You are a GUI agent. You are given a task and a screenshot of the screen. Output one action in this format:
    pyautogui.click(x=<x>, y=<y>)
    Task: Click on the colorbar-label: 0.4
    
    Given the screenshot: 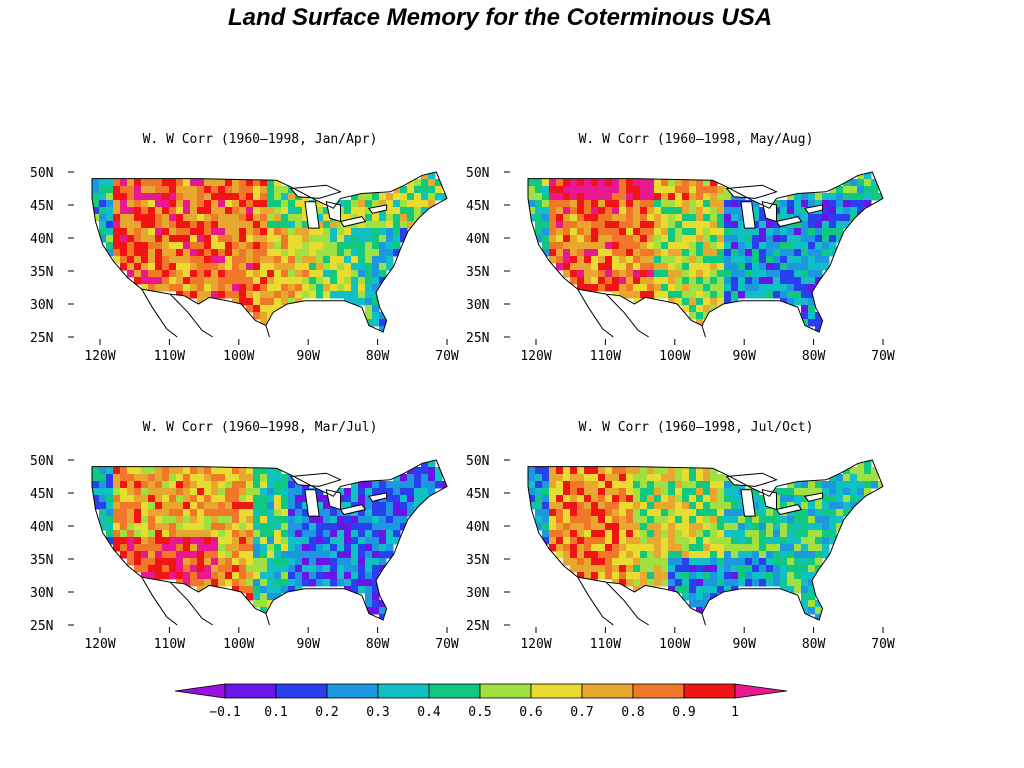 What is the action you would take?
    pyautogui.click(x=429, y=712)
    